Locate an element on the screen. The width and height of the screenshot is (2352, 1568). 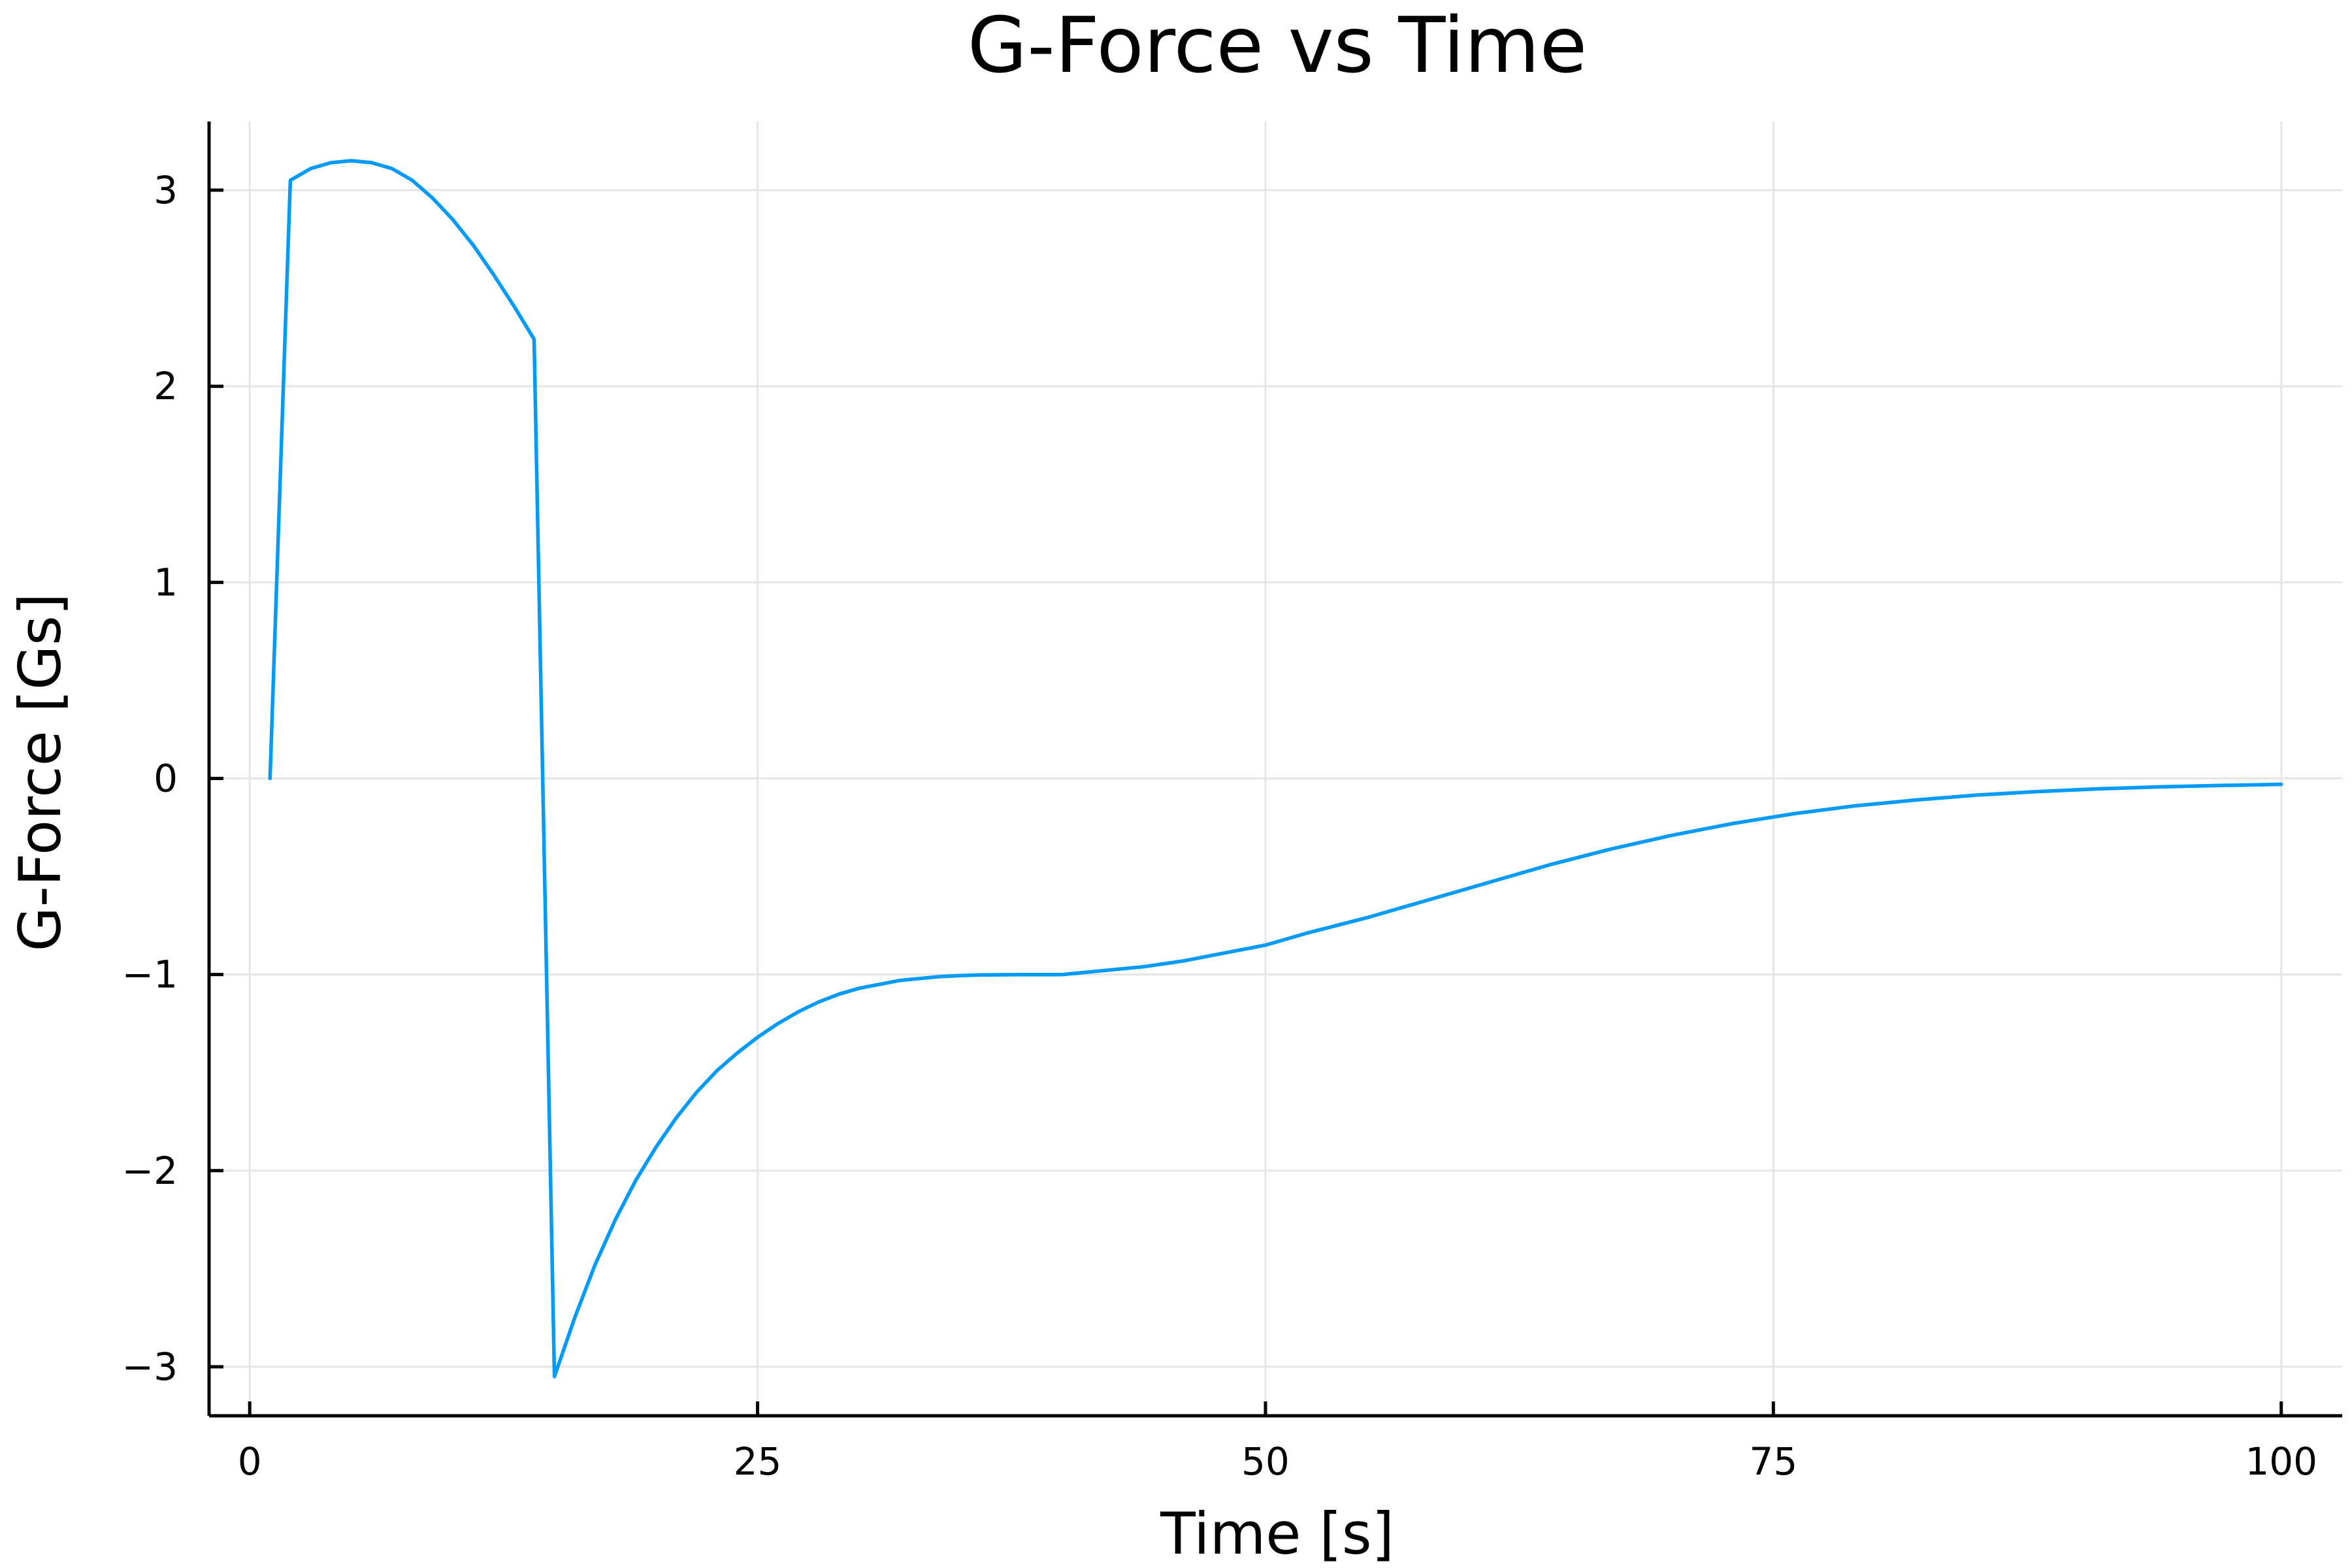
y-axis-label: G-Force [Gs] is located at coordinates (40, 772).